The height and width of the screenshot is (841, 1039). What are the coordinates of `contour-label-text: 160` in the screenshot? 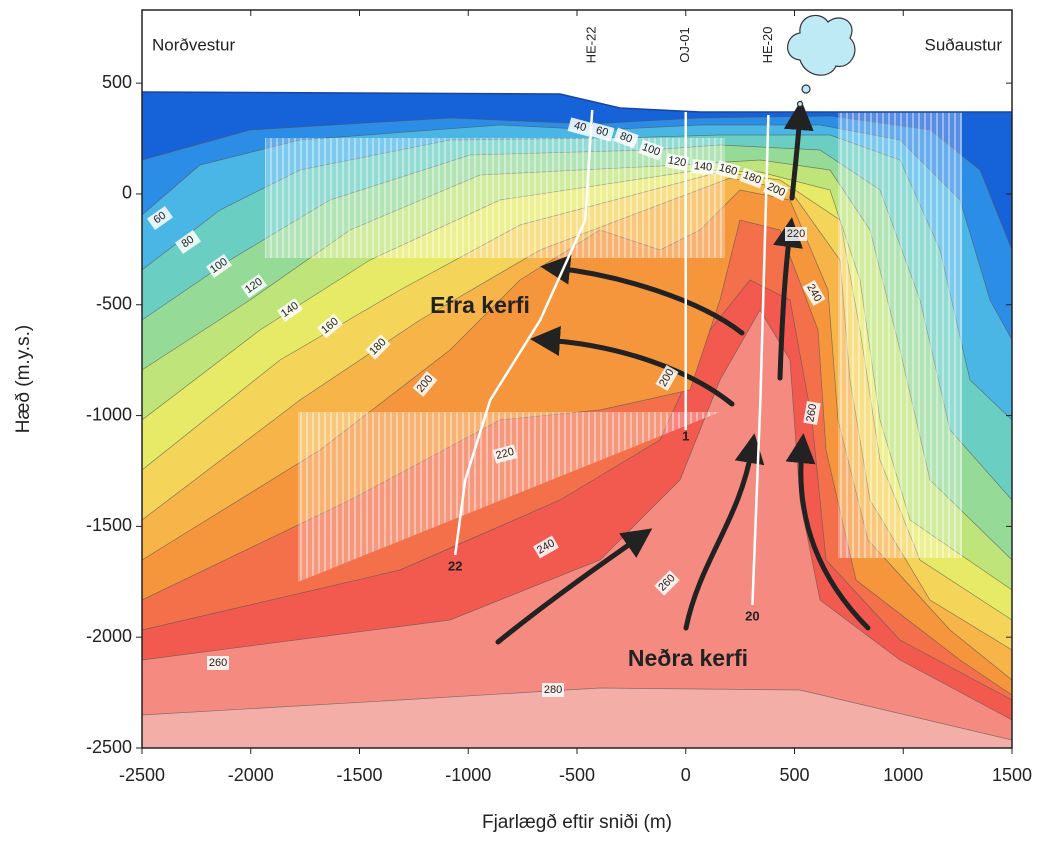 It's located at (728, 170).